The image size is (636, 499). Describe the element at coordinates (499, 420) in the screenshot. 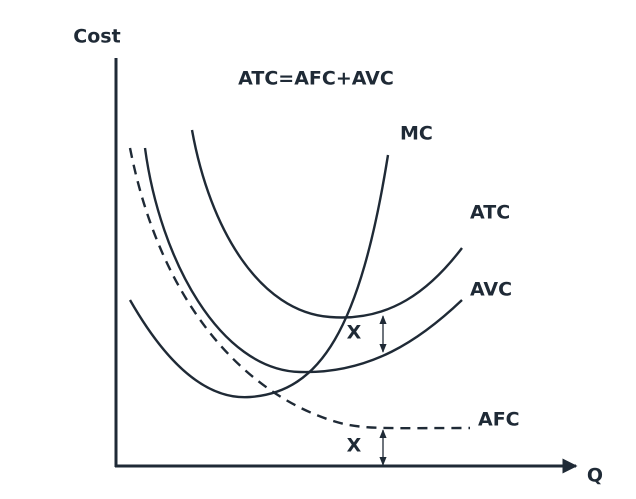

I see `curve-label: AFC` at that location.